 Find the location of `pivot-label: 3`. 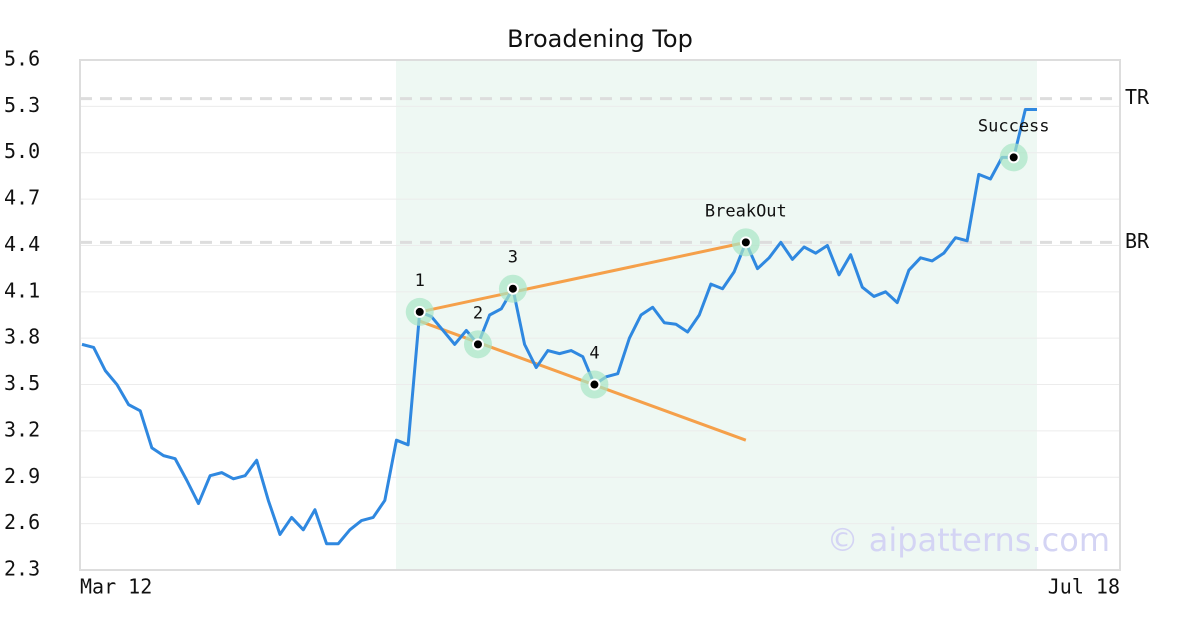

pivot-label: 3 is located at coordinates (513, 258).